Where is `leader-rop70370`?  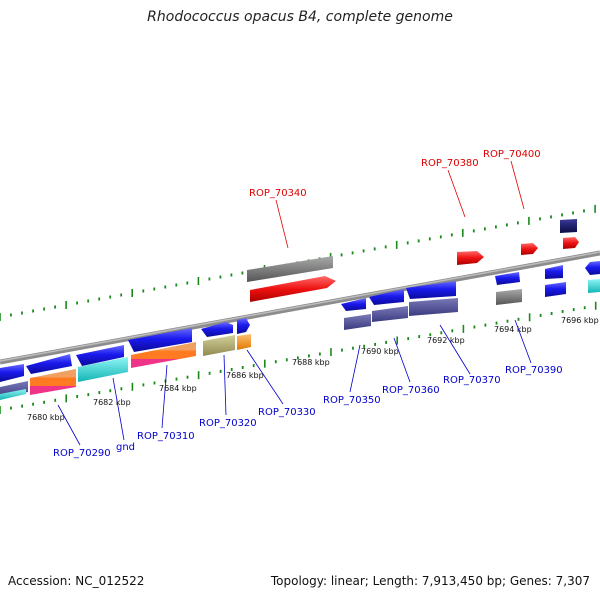
leader-rop70370 is located at coordinates (455, 349).